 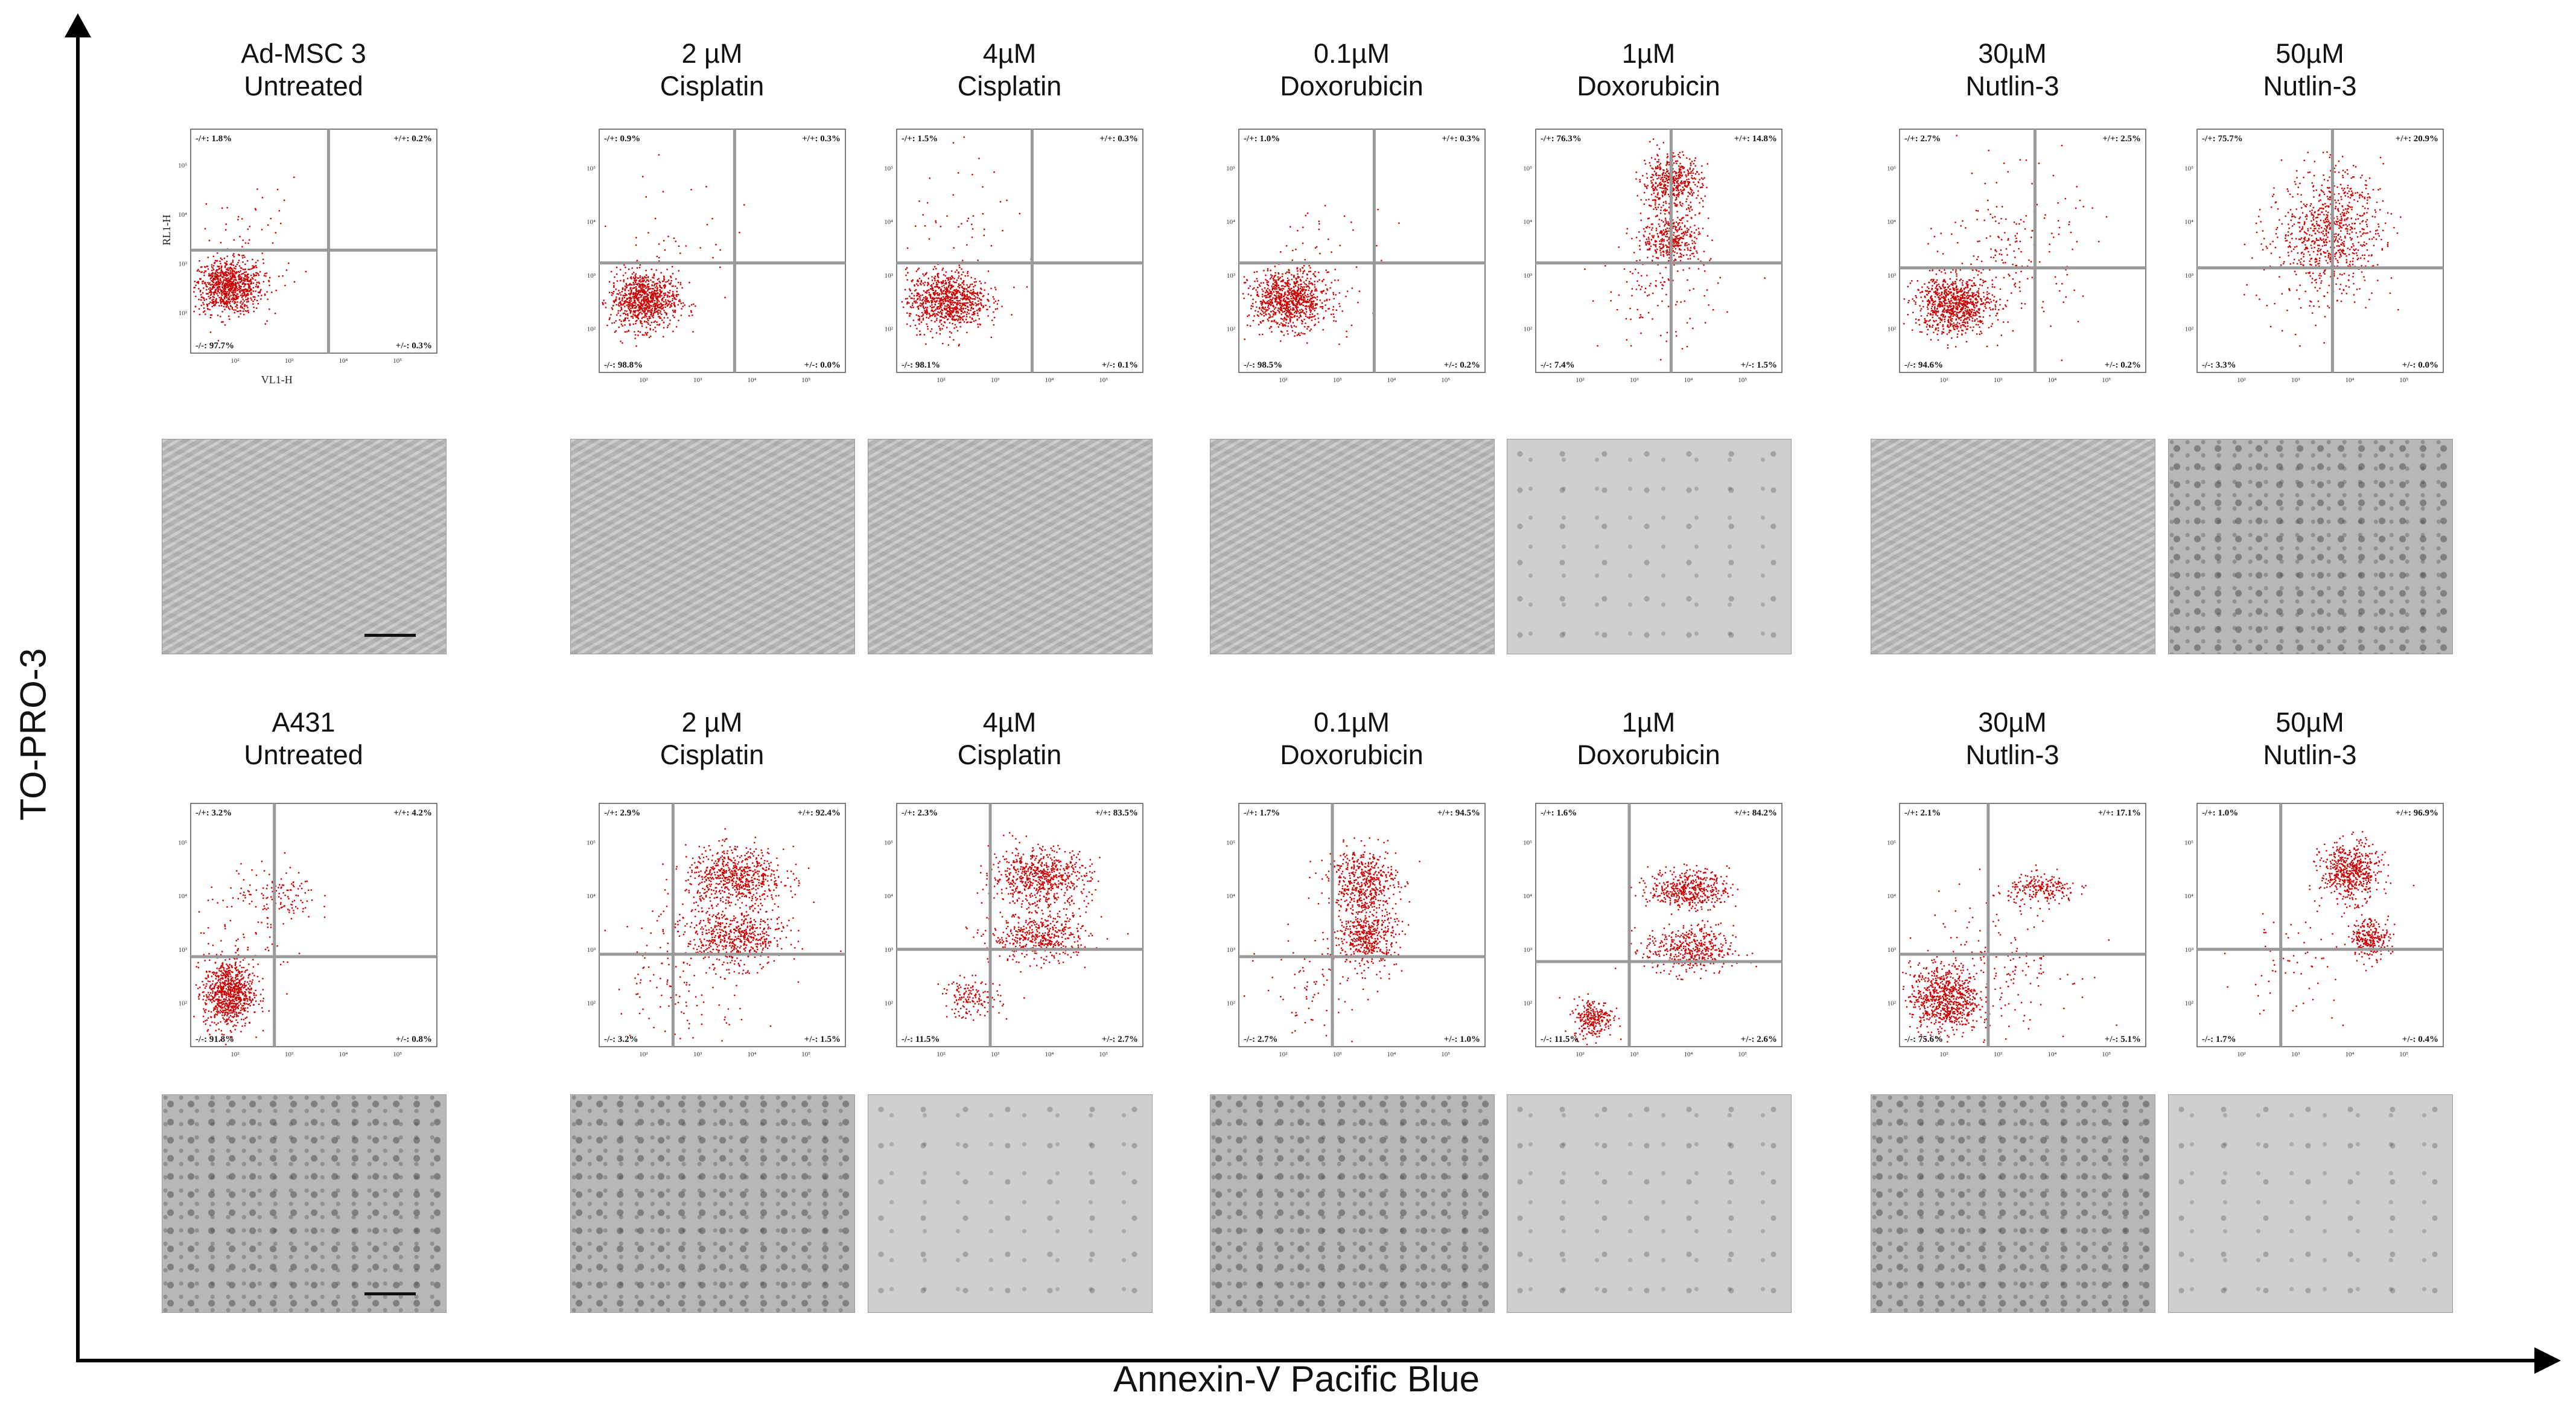 I want to click on x-tick-label: 10⁴, so click(x=1049, y=380).